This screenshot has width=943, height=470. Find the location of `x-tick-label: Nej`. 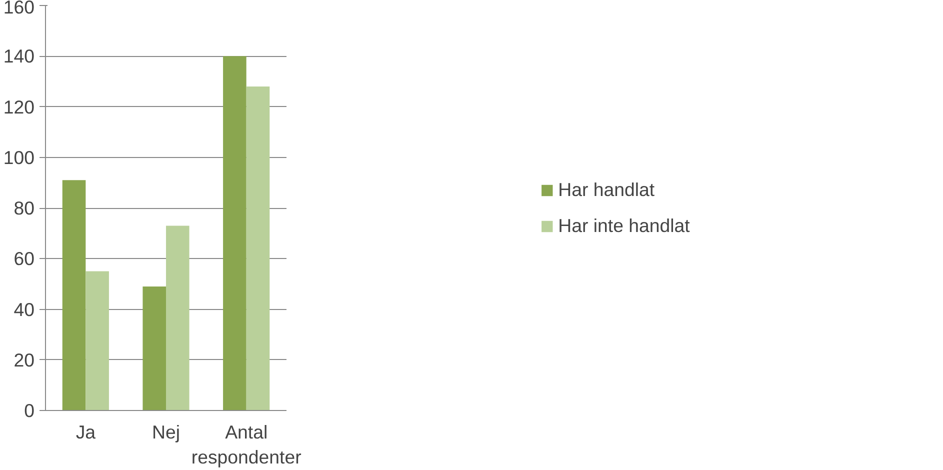

x-tick-label: Nej is located at coordinates (166, 432).